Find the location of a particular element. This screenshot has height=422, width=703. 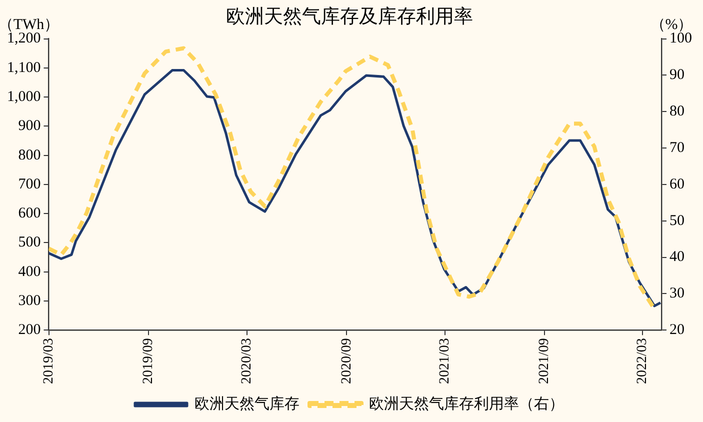

chart-title: 欧洲天然气库存及库存利用率 is located at coordinates (349, 16).